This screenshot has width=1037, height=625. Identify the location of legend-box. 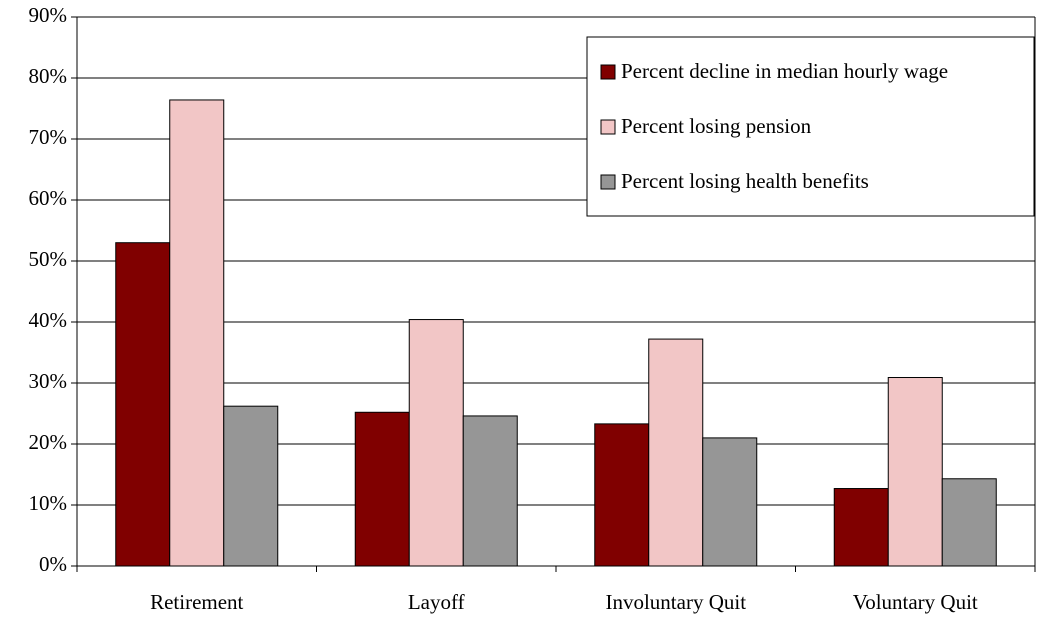
(810, 126).